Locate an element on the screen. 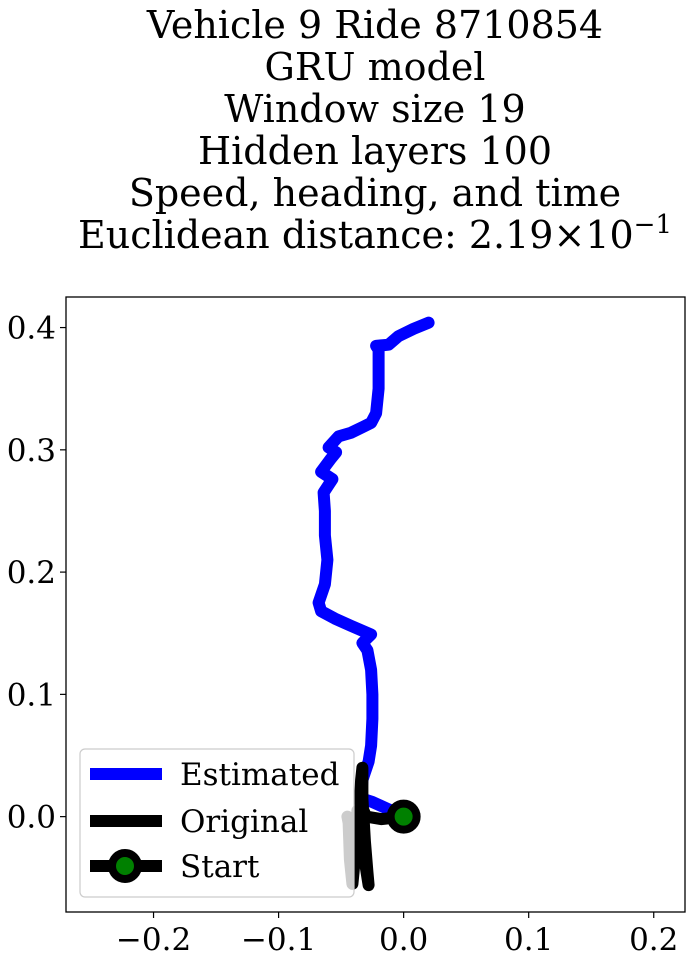 The image size is (693, 959). distance-base: 10 is located at coordinates (609, 235).